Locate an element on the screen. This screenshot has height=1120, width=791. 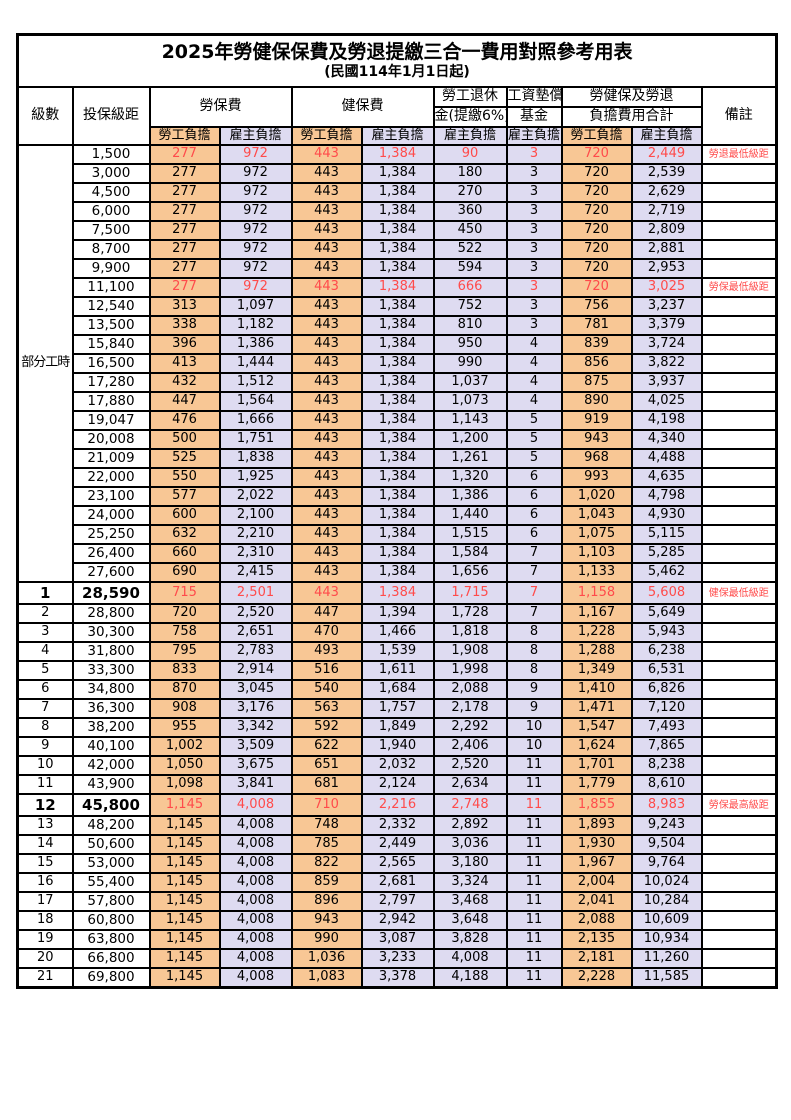
total-employer-cell: 2,629 is located at coordinates (666, 192).